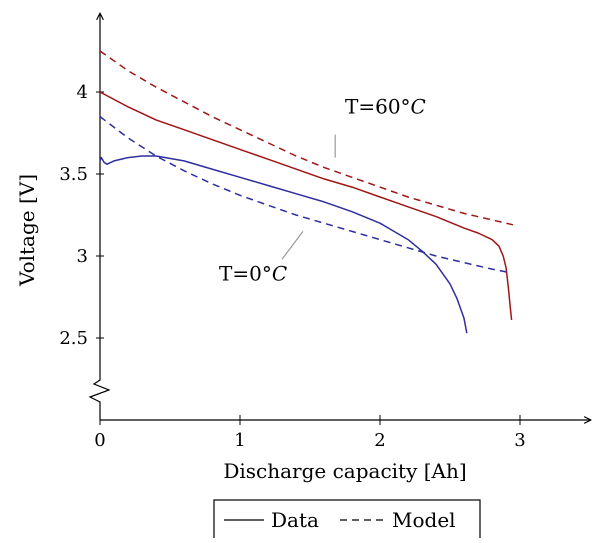  I want to click on annotation-label-main: T=0°, so click(245, 274).